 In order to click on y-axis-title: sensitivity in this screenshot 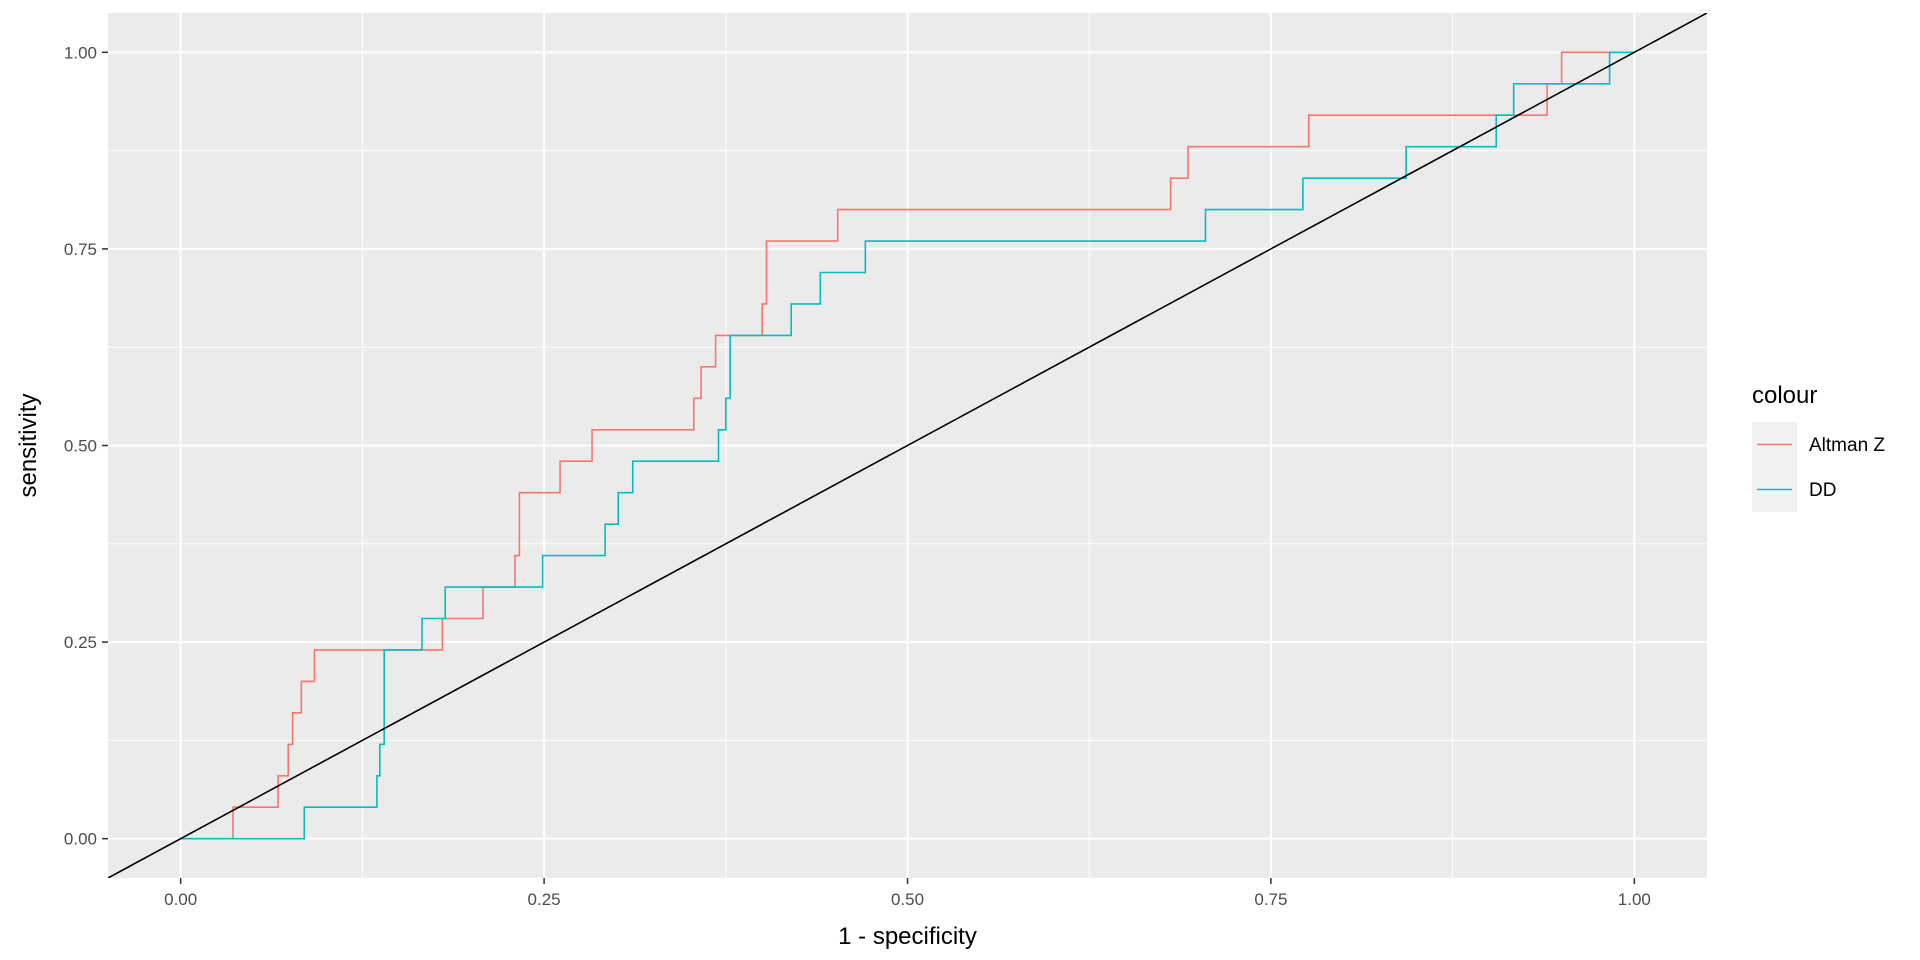, I will do `click(28, 445)`.